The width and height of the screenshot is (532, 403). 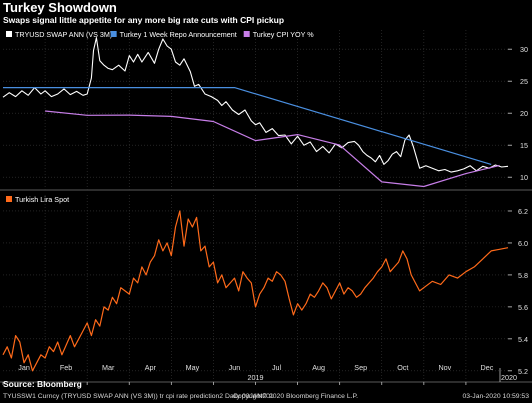 What do you see at coordinates (524, 81) in the screenshot?
I see `upper-ytick-label: 25` at bounding box center [524, 81].